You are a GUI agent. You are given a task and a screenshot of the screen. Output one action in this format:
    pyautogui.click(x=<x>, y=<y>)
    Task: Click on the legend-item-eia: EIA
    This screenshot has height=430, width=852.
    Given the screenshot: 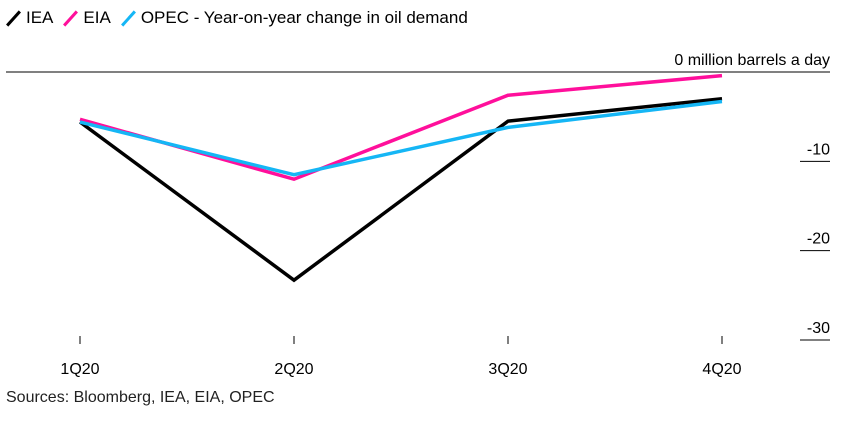 What is the action you would take?
    pyautogui.click(x=86, y=18)
    